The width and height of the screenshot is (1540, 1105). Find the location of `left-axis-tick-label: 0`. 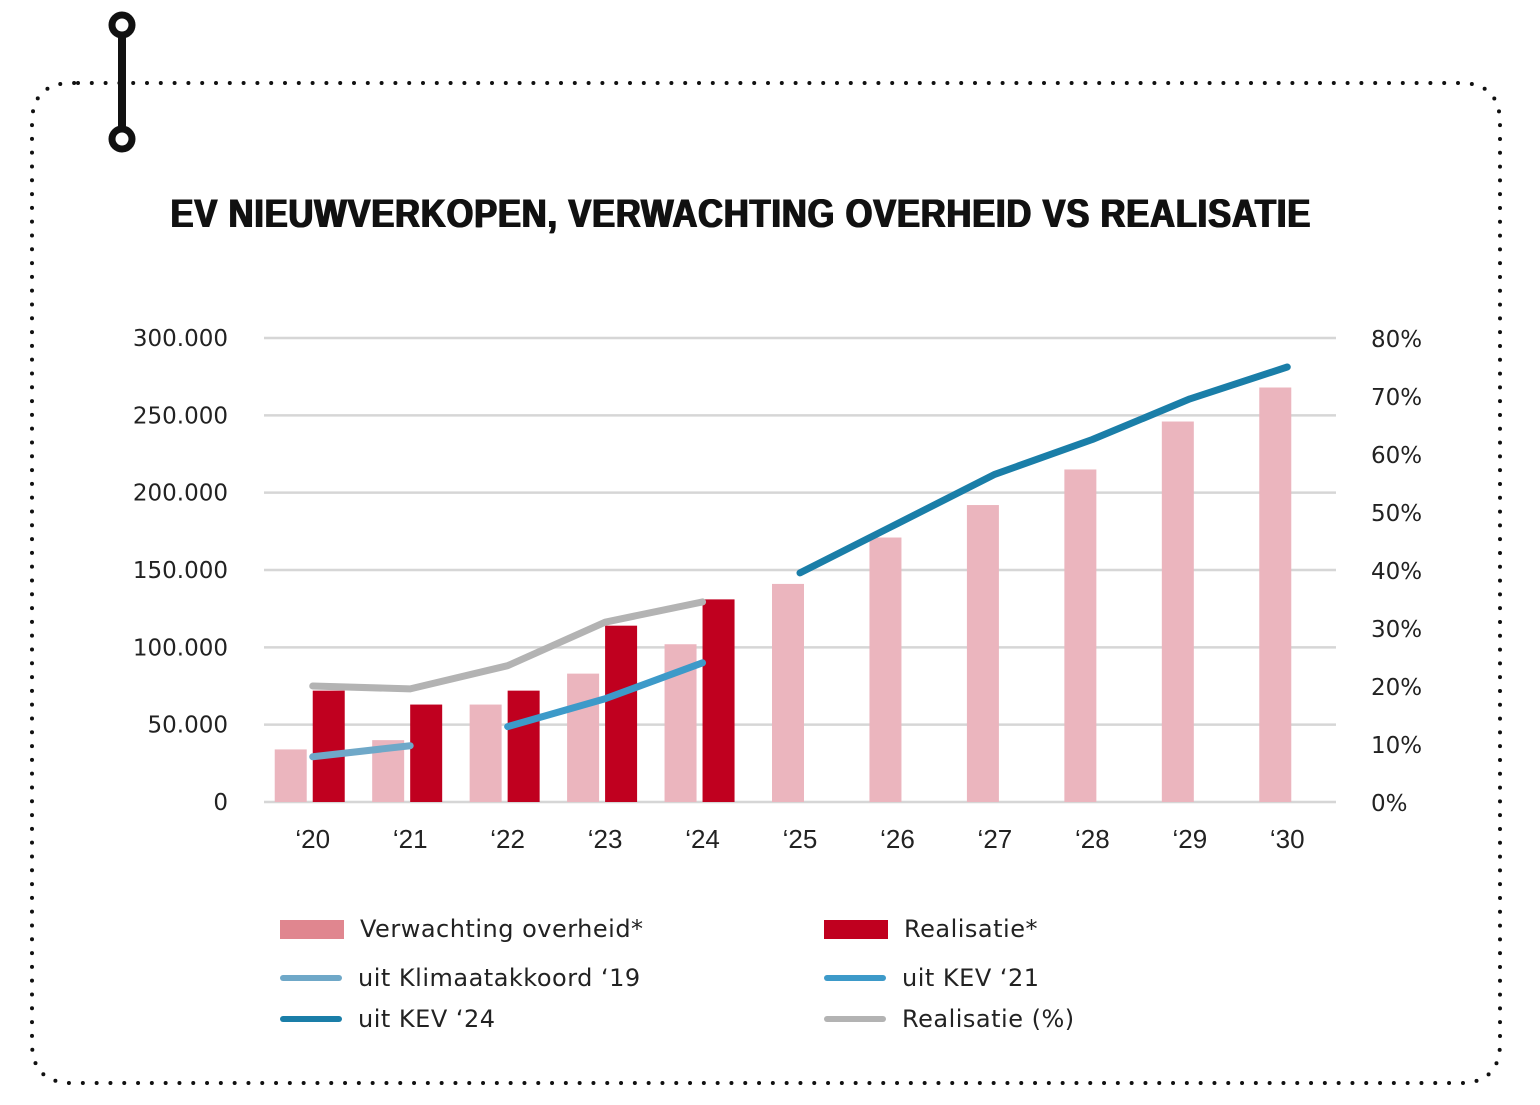

left-axis-tick-label: 0 is located at coordinates (220, 803).